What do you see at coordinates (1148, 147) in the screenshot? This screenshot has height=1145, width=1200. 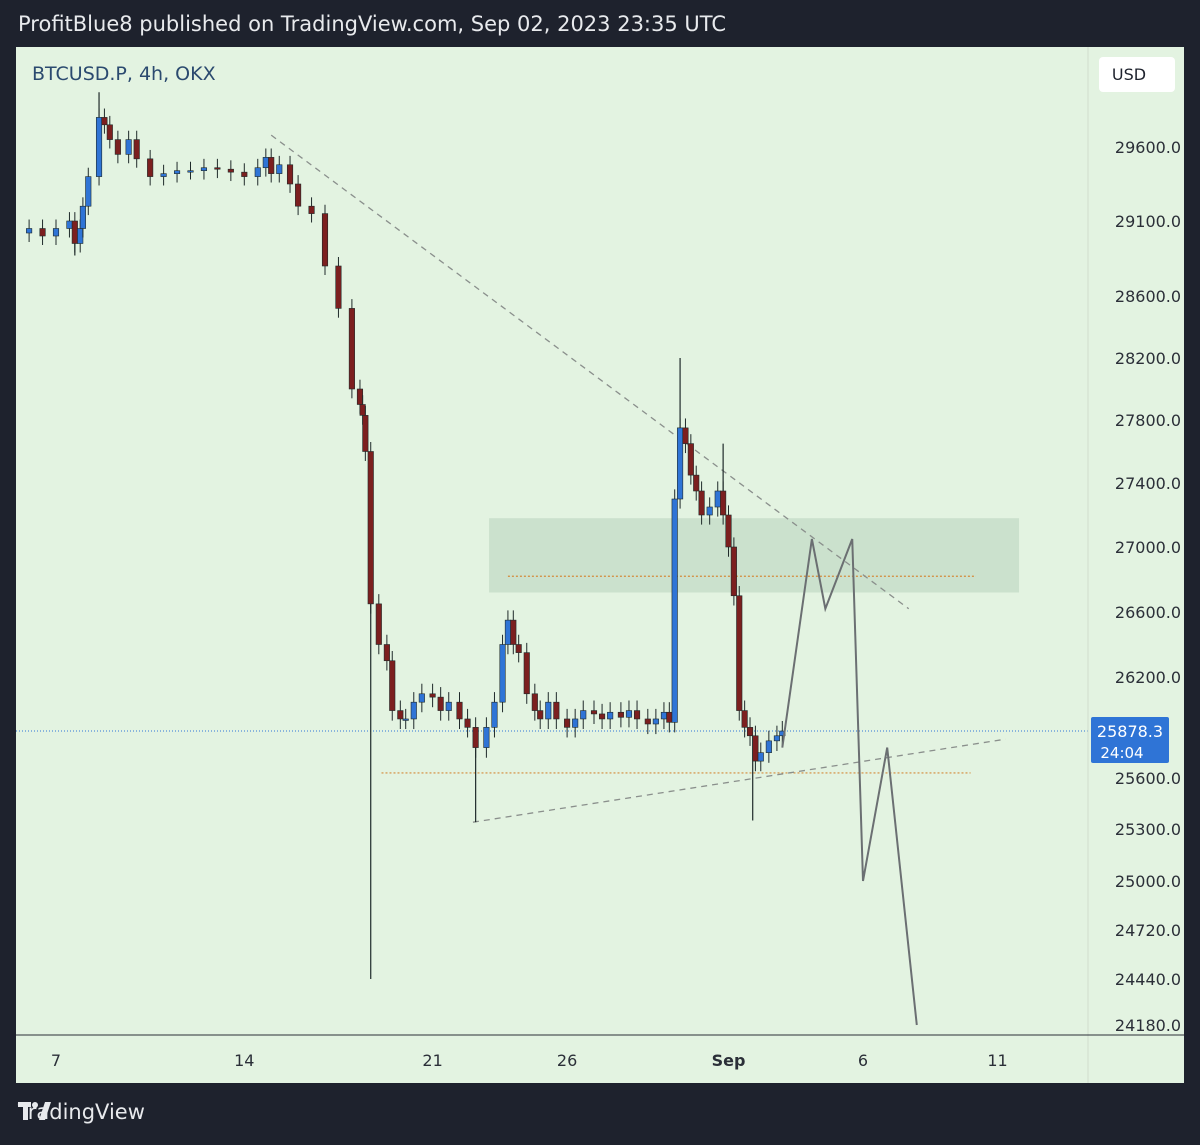 I see `y-tick-label: 29600.0` at bounding box center [1148, 147].